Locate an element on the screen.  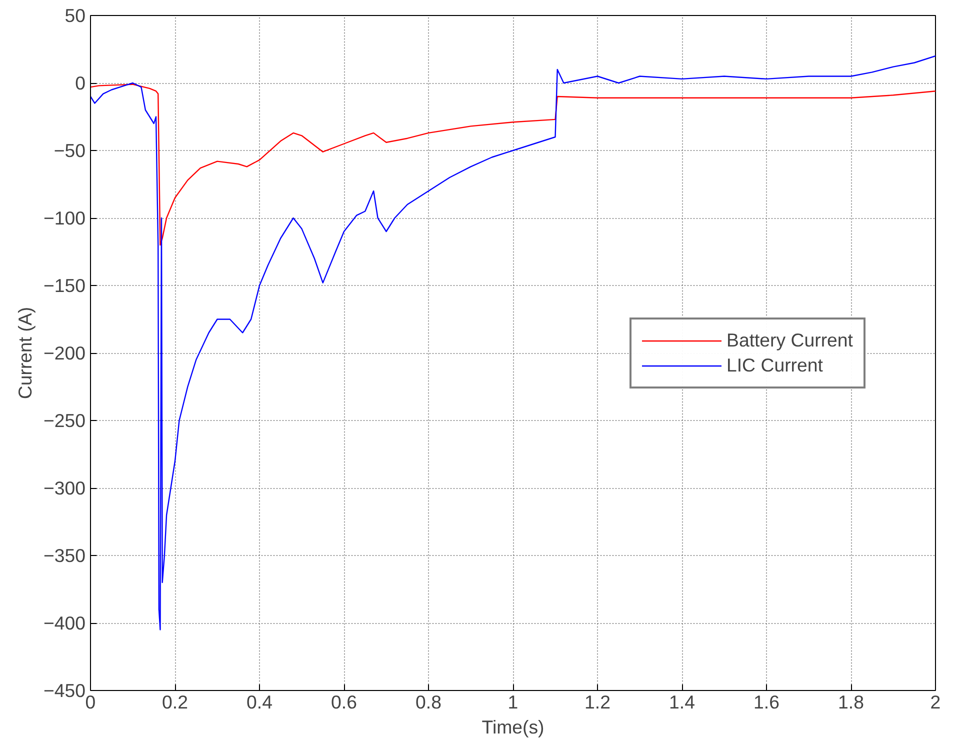
y-tick-label: −350 is located at coordinates (64, 555).